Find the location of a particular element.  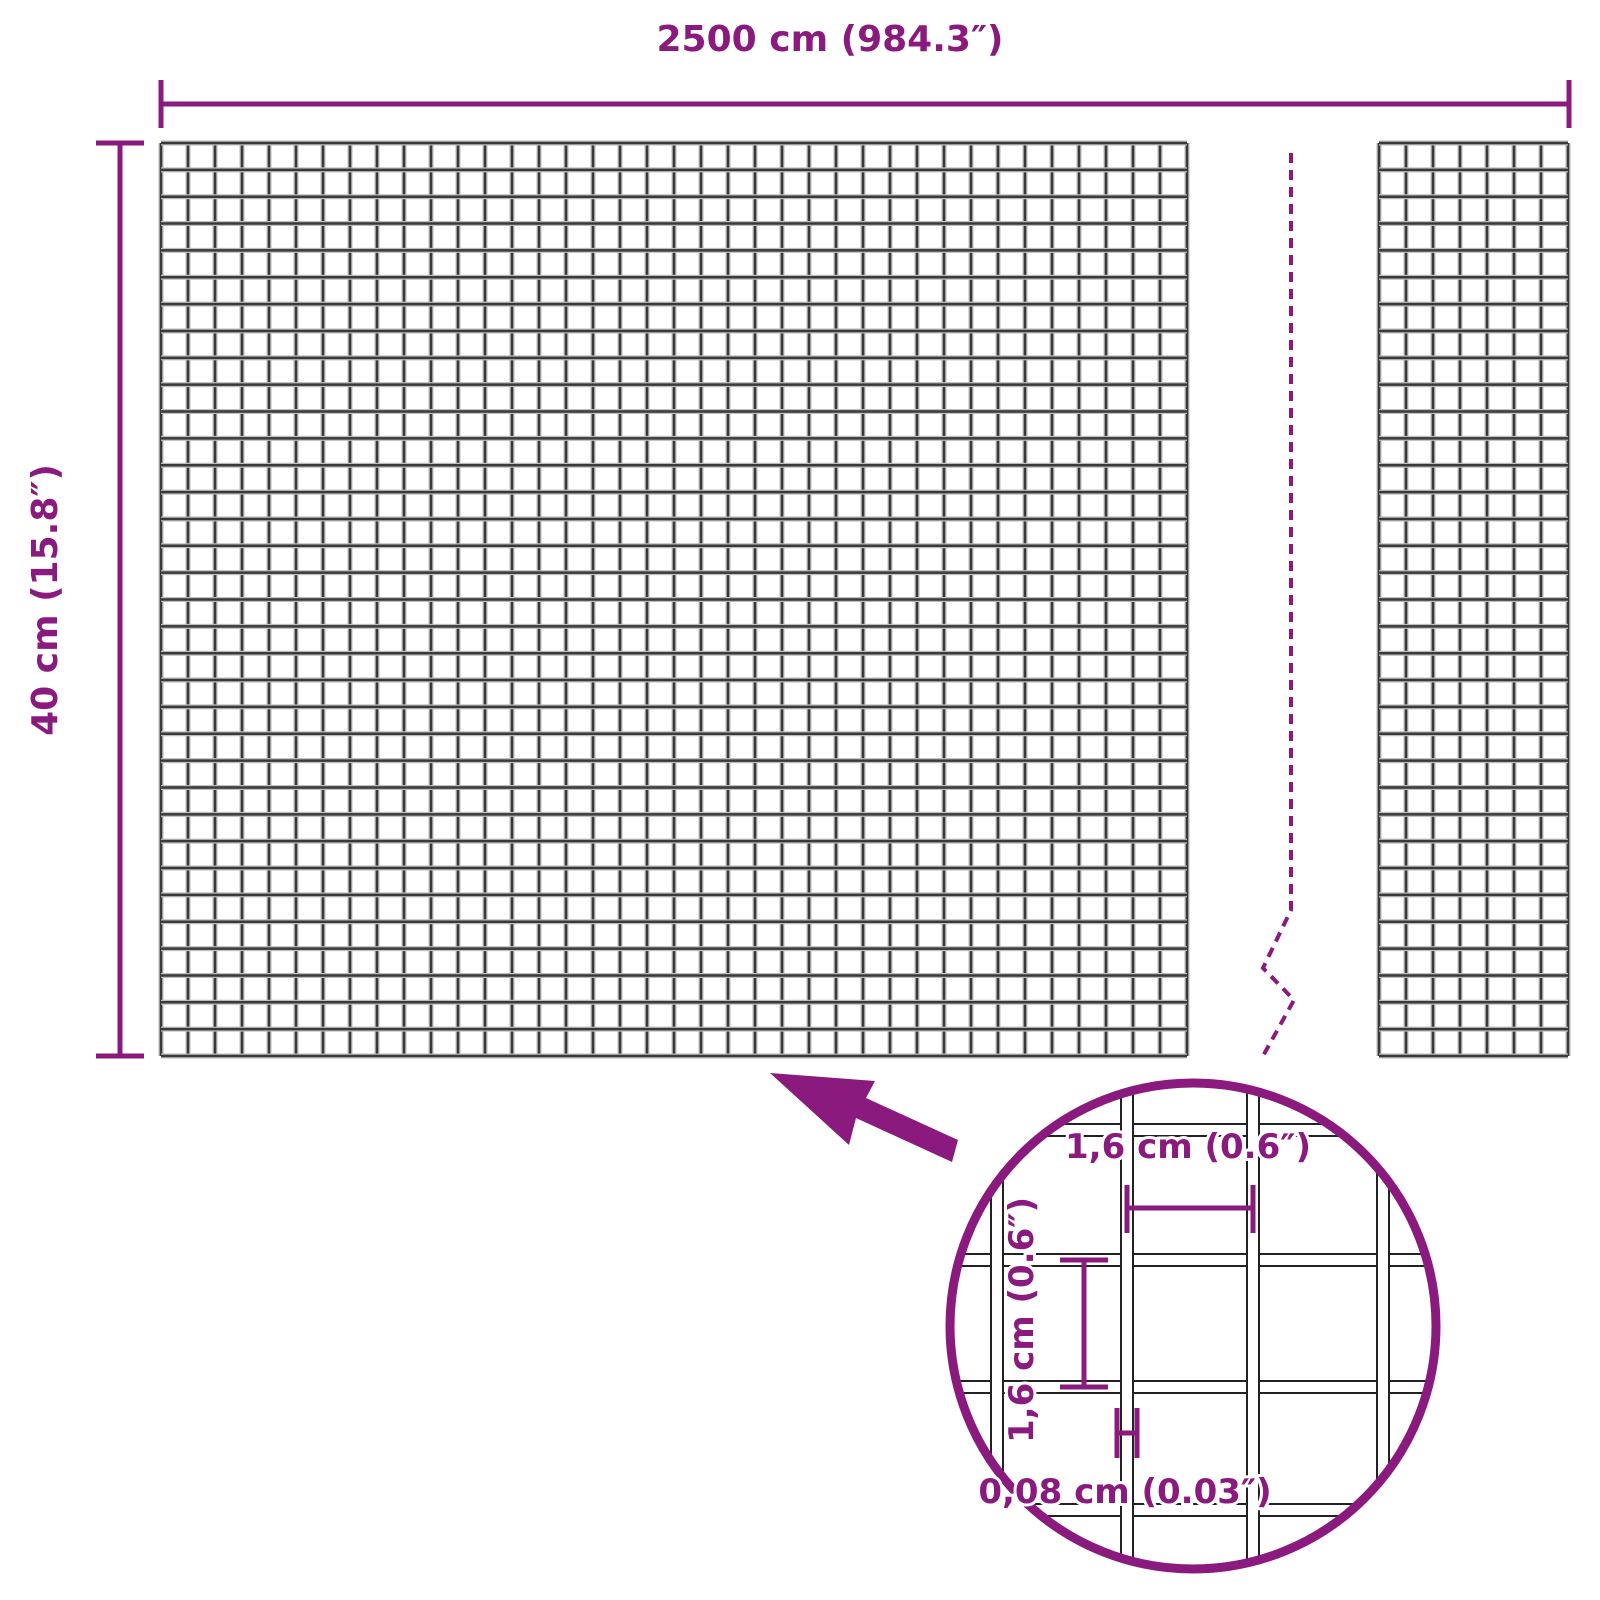

wire-thickness-marker is located at coordinates (1127, 1433).